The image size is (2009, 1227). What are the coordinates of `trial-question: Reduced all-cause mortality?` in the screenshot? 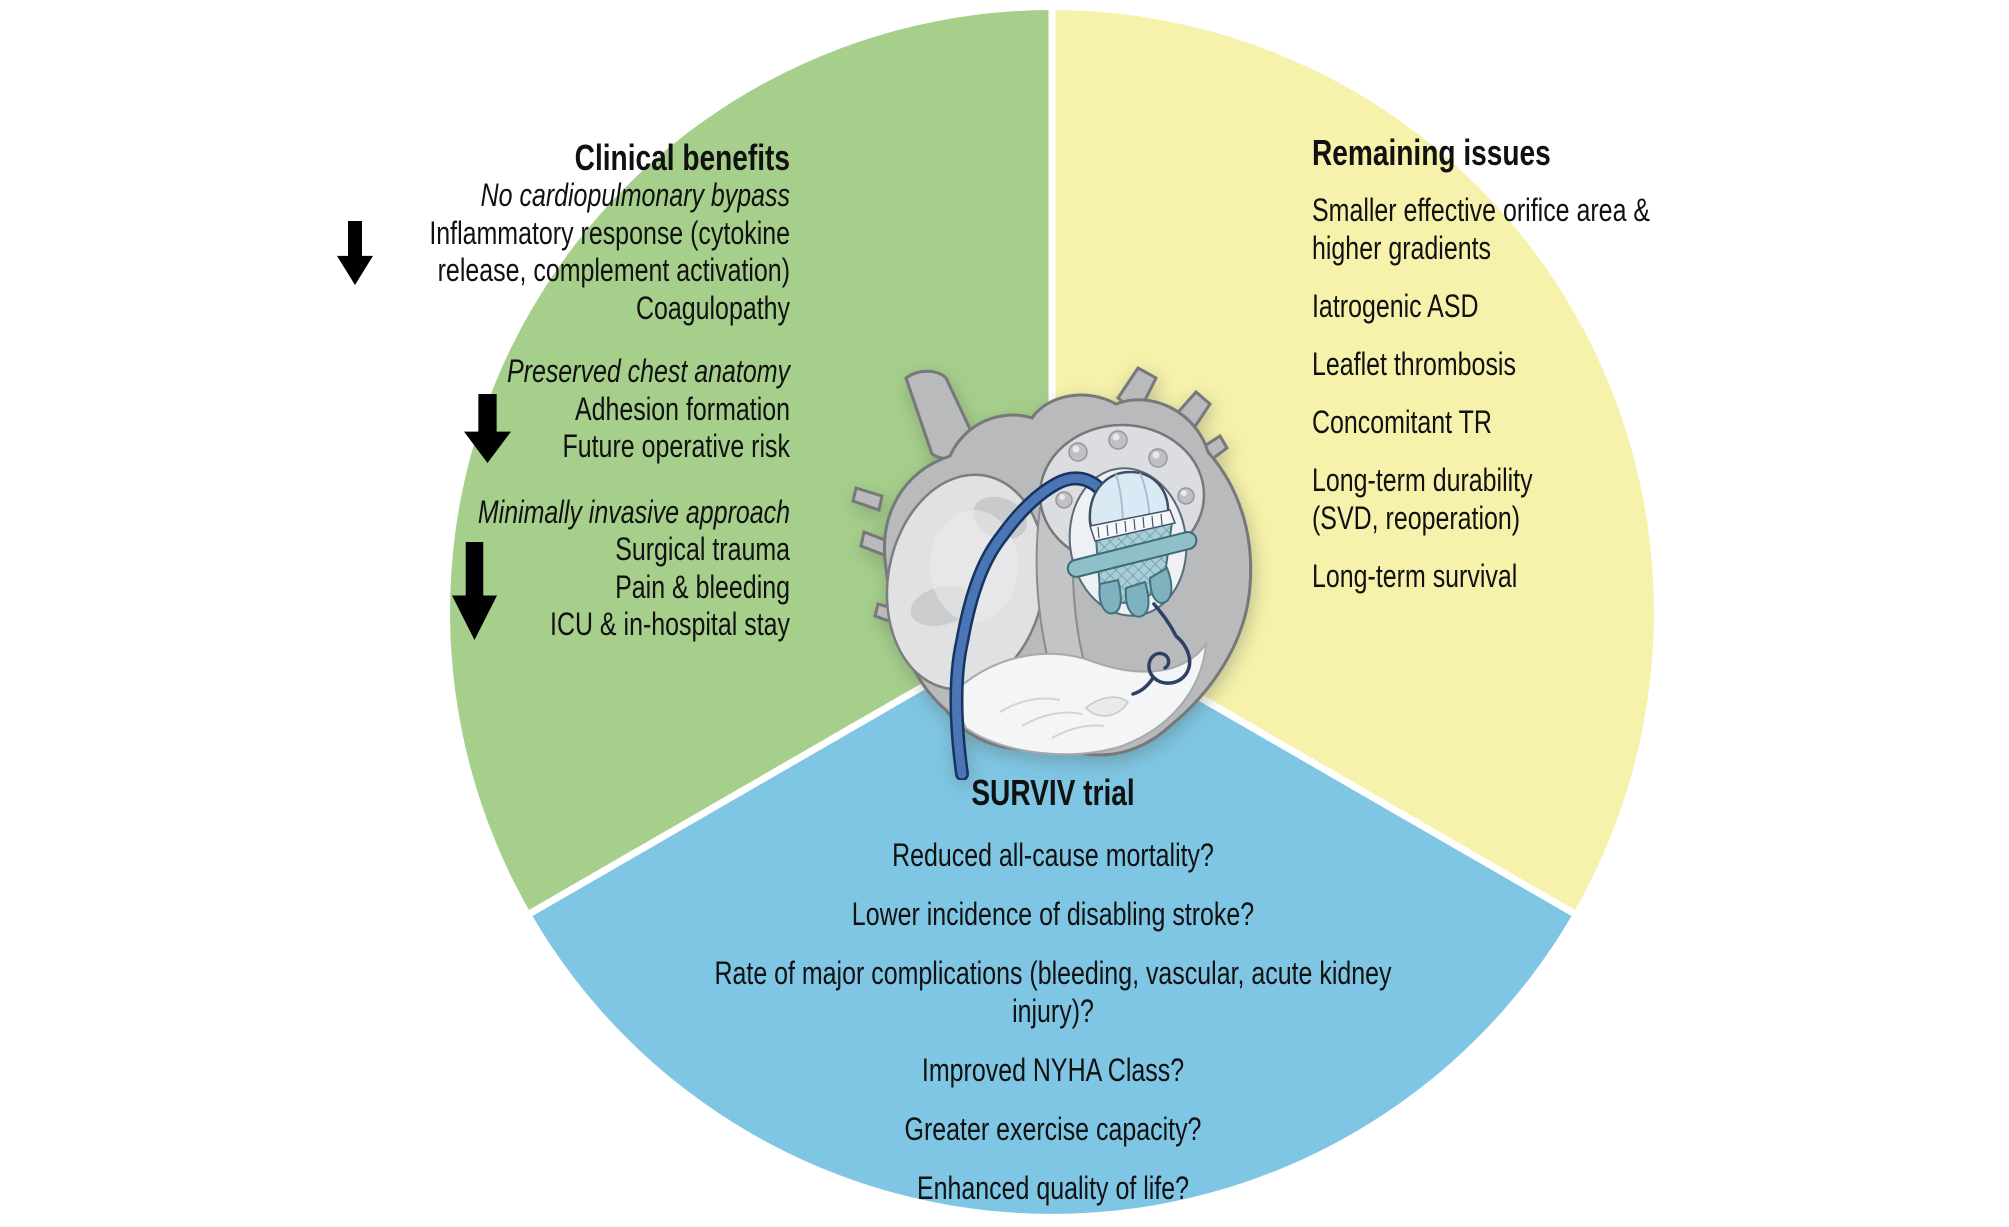 It's located at (1053, 855).